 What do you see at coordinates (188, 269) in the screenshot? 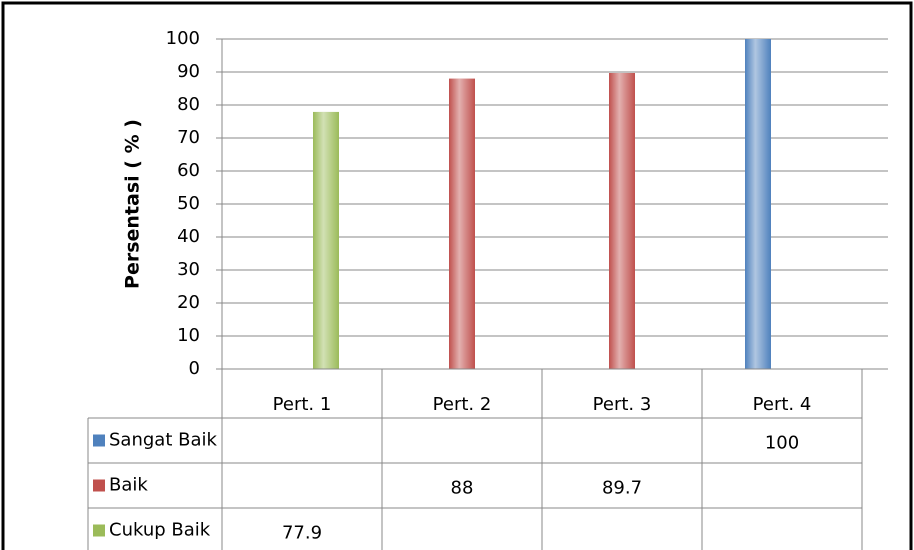
I see `y-tick-label: 30` at bounding box center [188, 269].